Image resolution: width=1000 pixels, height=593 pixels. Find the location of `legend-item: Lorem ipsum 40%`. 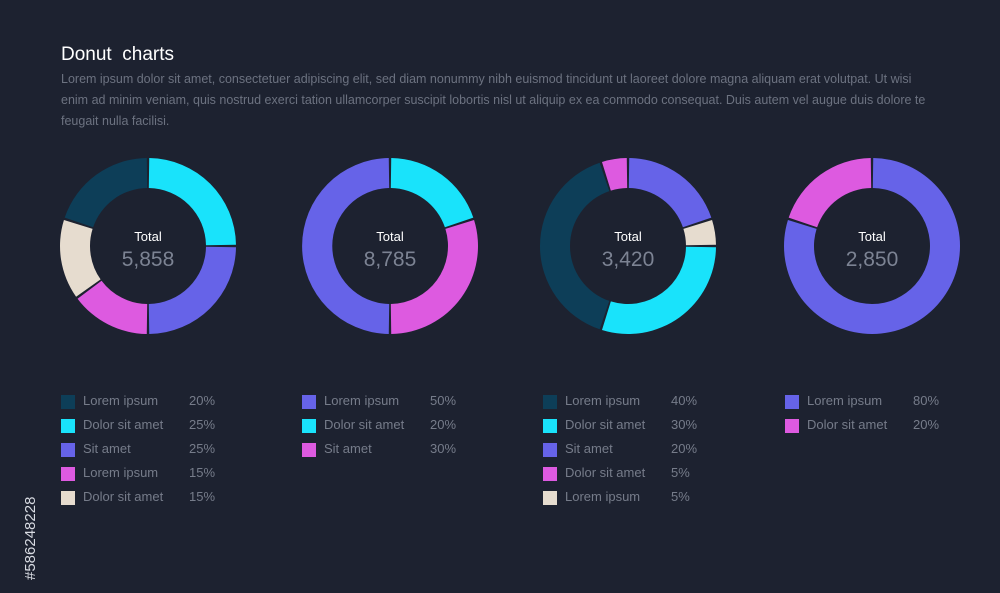

legend-item: Lorem ipsum 40% is located at coordinates (643, 404).